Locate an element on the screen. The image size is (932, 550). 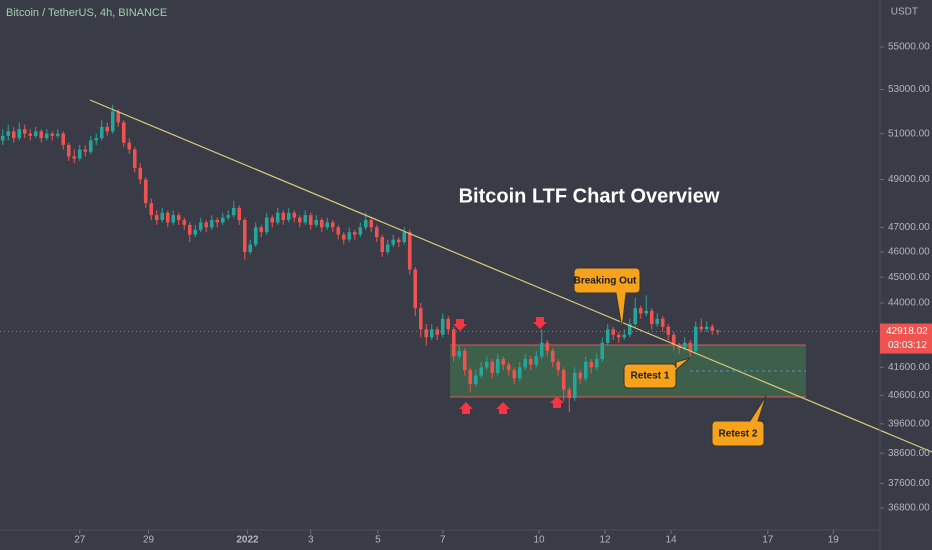
x-tick-label: 2022 is located at coordinates (247, 540).